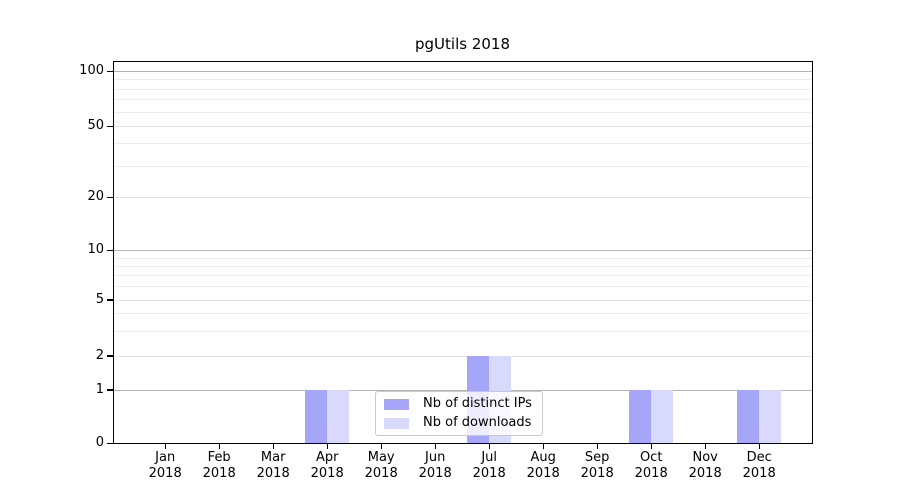 This screenshot has height=500, width=900. What do you see at coordinates (705, 457) in the screenshot?
I see `x-tick-month: Nov` at bounding box center [705, 457].